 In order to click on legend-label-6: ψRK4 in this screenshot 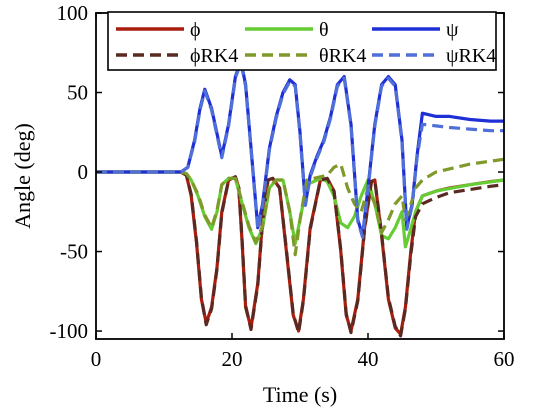, I will do `click(471, 56)`.